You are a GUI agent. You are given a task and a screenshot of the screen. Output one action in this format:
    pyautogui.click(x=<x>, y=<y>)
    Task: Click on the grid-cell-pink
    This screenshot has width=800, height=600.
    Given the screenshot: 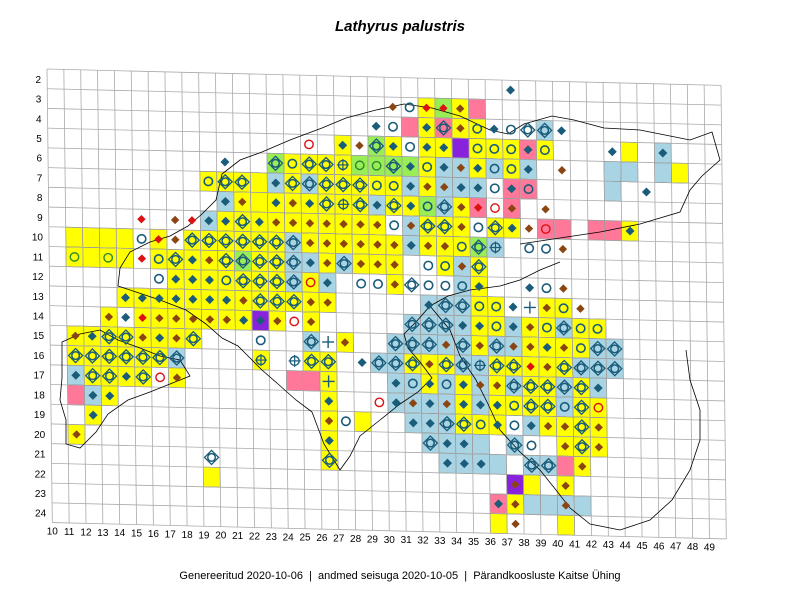 What is the action you would take?
    pyautogui.click(x=410, y=127)
    